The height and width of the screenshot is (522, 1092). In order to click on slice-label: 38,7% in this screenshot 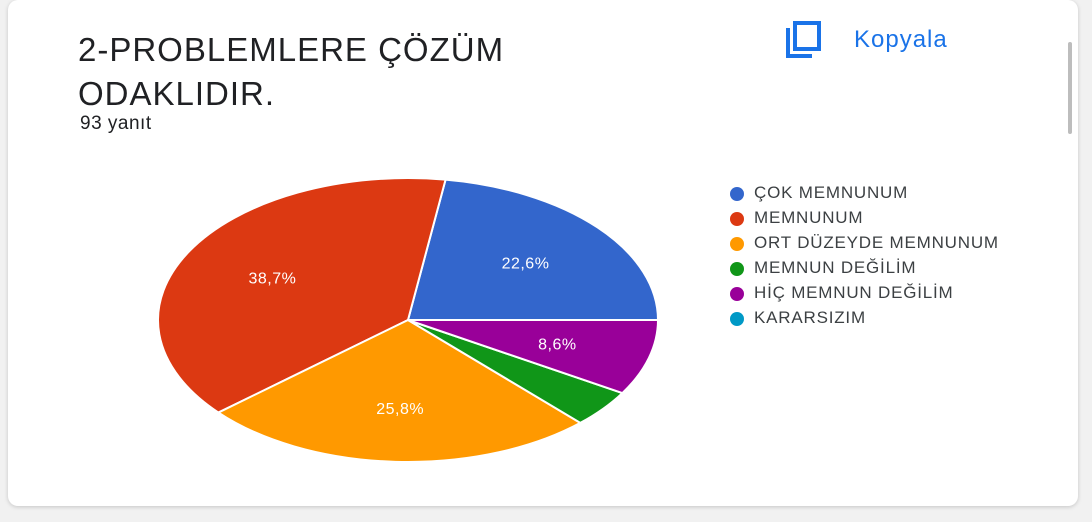, I will do `click(272, 278)`.